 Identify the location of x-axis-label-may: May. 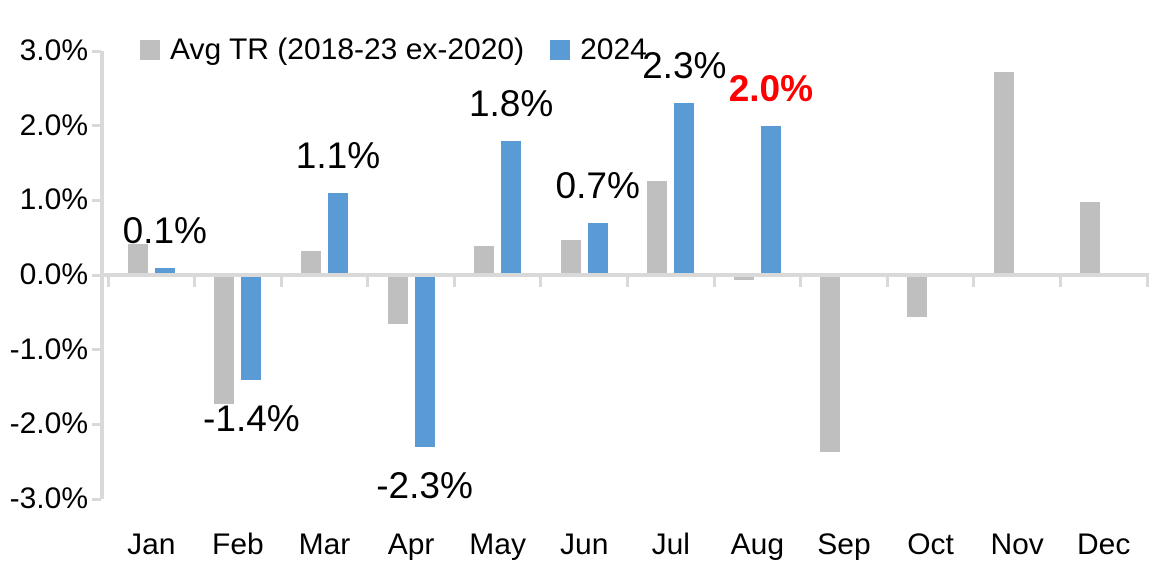
(497, 544).